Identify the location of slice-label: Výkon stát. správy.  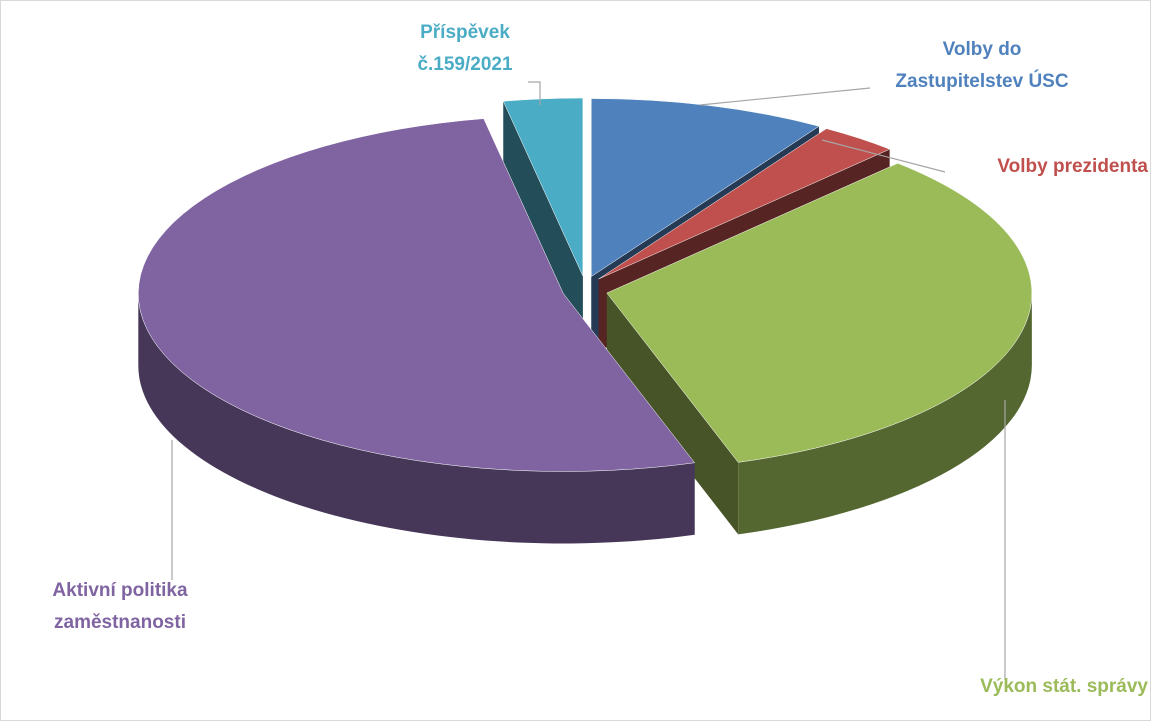
(1064, 686).